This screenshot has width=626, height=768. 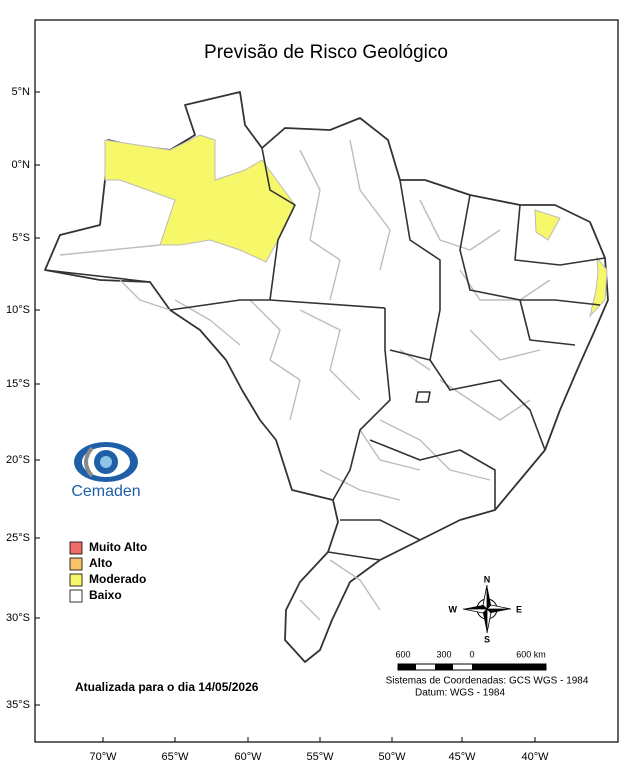 I want to click on logo-text: Cemaden, so click(x=105, y=491).